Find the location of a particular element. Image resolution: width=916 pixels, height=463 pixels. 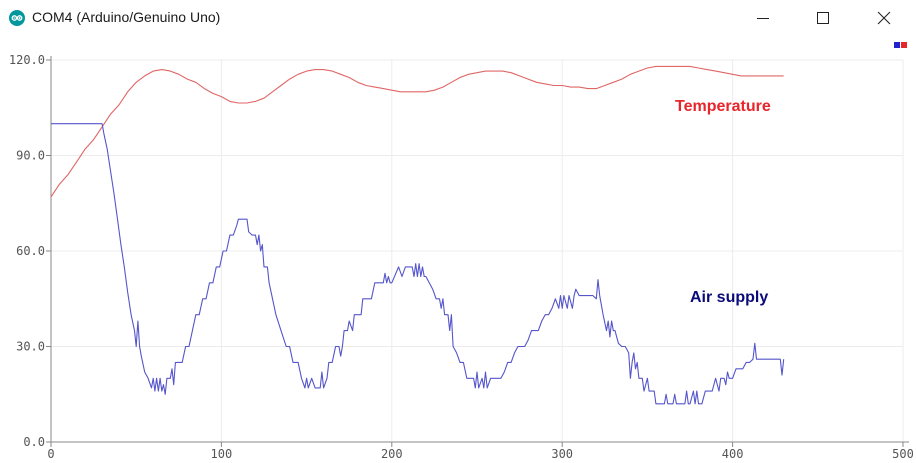

x-tick-label-3: 300 is located at coordinates (562, 454).